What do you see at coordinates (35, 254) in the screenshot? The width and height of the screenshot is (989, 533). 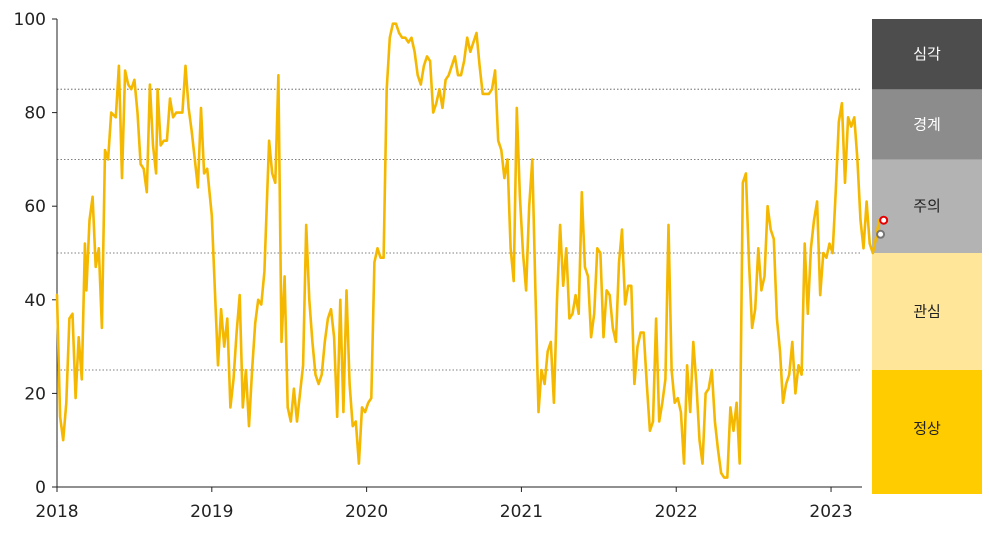 I see `y-axis-ticks: 0 20 40 60 80 100` at bounding box center [35, 254].